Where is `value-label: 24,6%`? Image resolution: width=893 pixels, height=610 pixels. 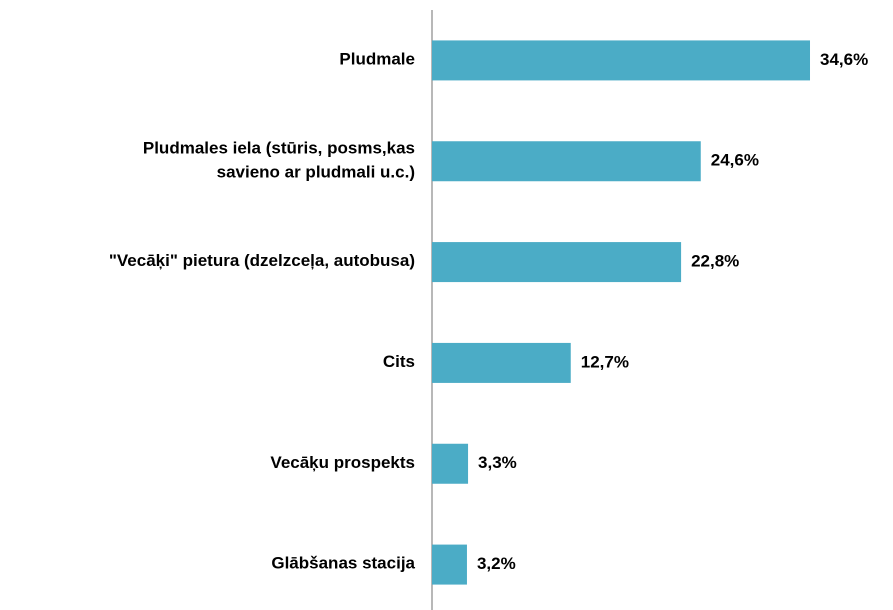 value-label: 24,6% is located at coordinates (735, 160).